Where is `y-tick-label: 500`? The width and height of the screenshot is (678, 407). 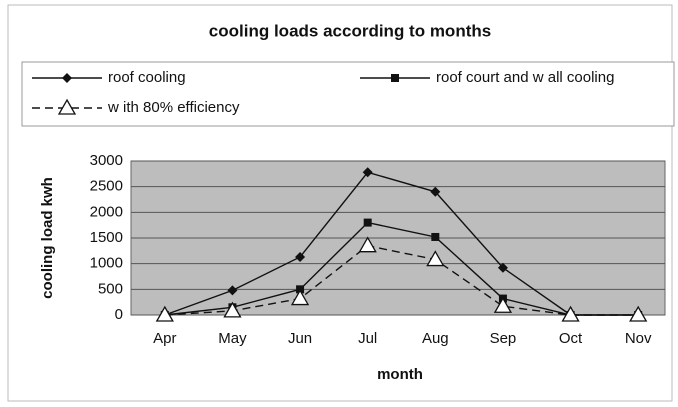
y-tick-label: 500 is located at coordinates (110, 288).